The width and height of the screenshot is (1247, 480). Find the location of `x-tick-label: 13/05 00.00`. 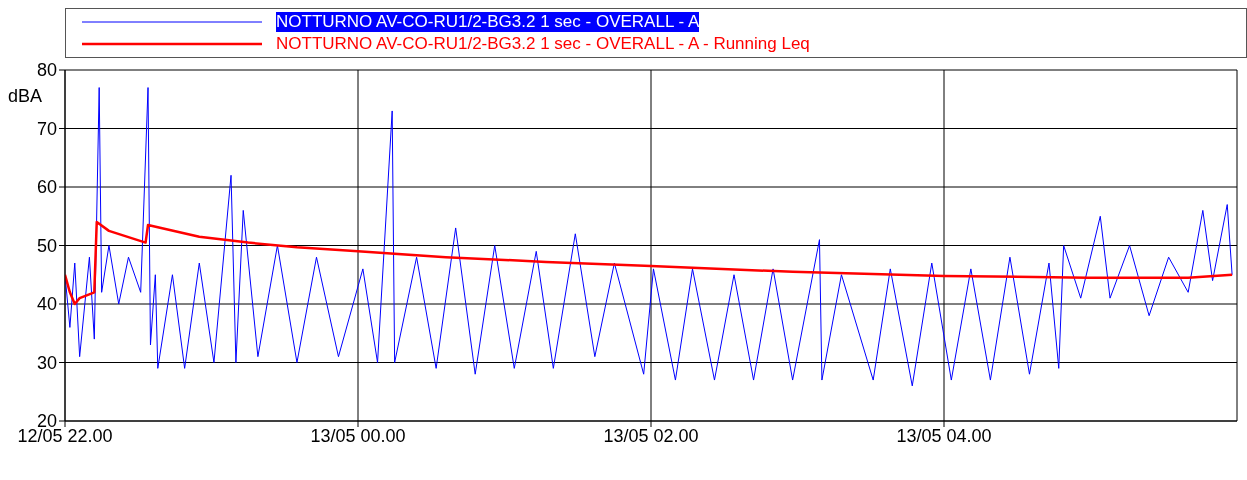

x-tick-label: 13/05 00.00 is located at coordinates (358, 435).